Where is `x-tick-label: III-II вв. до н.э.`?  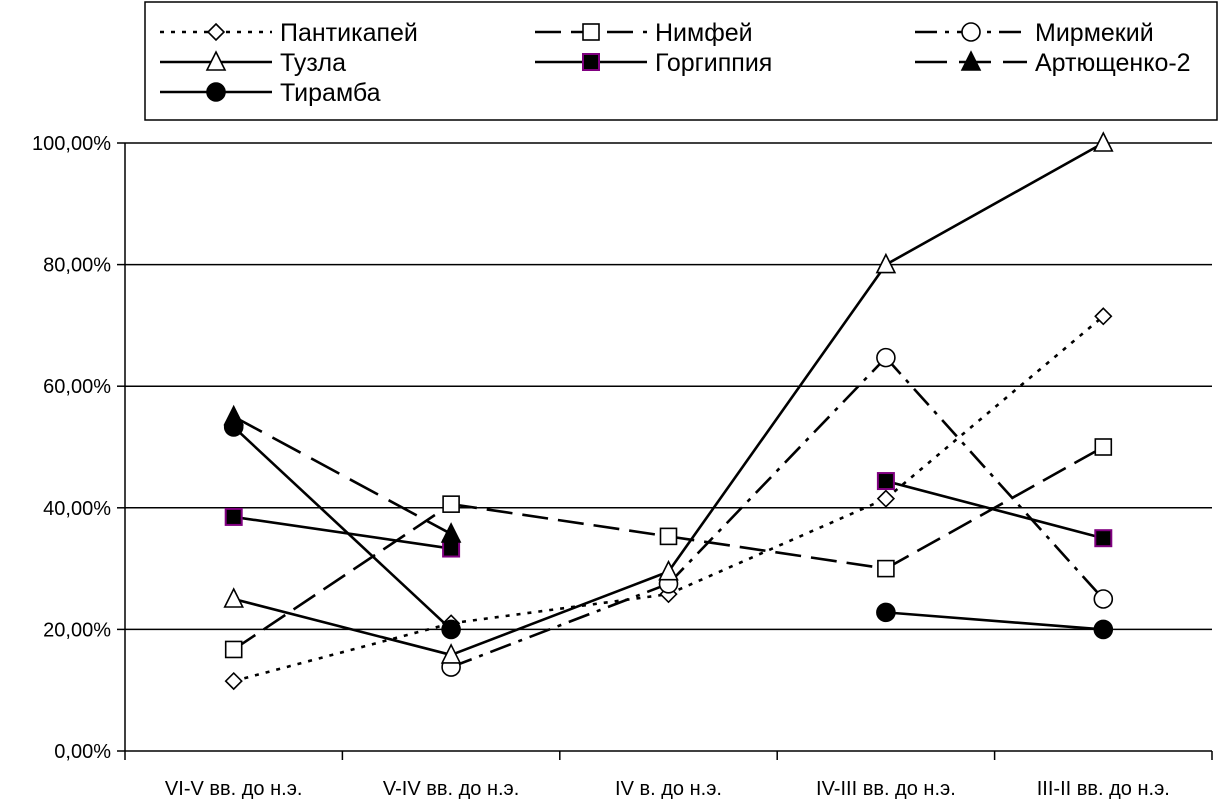 x-tick-label: III-II вв. до н.э. is located at coordinates (1103, 789).